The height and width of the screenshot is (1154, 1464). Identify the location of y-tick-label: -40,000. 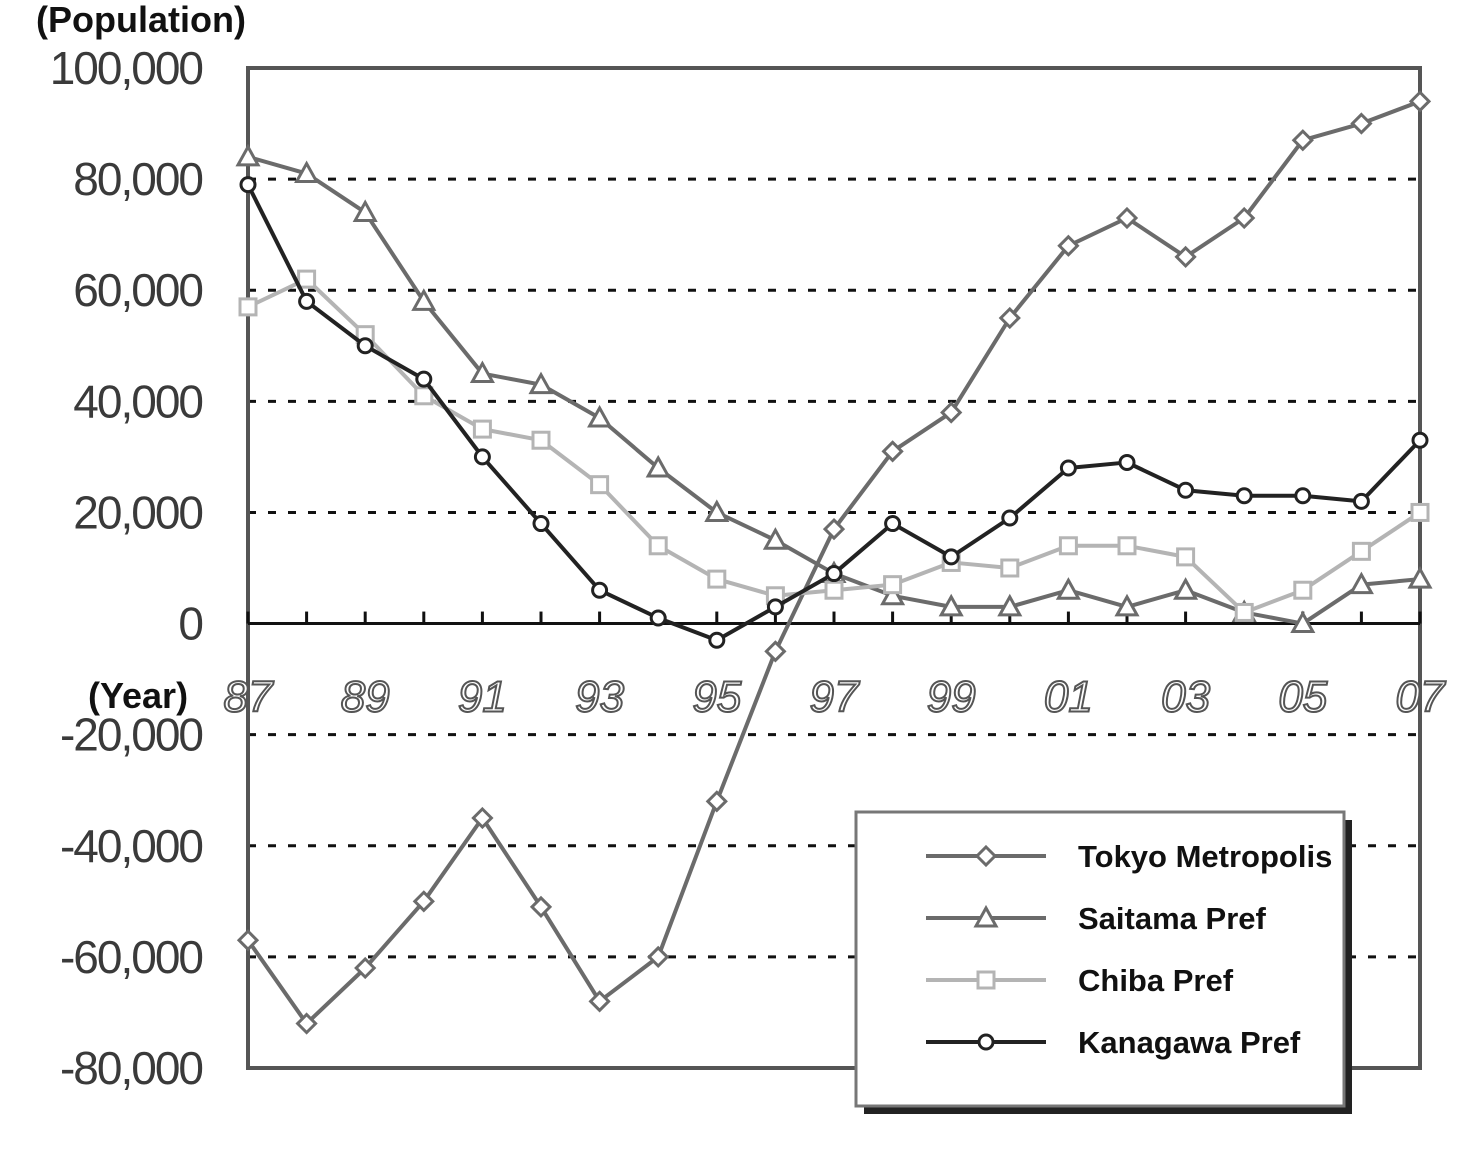
(131, 846).